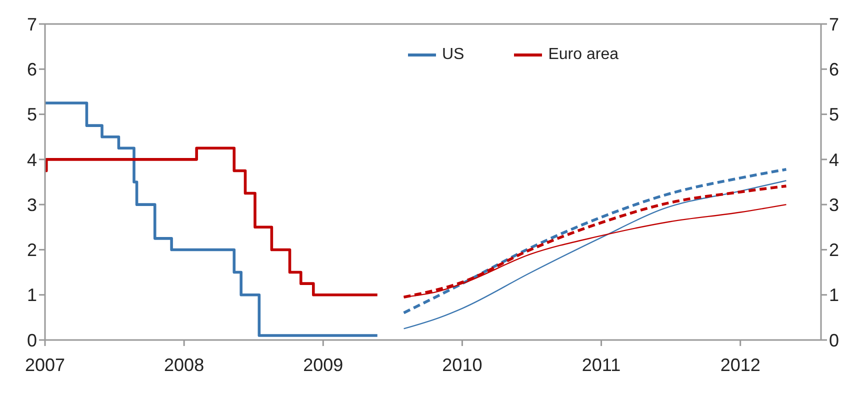  What do you see at coordinates (31, 70) in the screenshot?
I see `y-tick-label: 6` at bounding box center [31, 70].